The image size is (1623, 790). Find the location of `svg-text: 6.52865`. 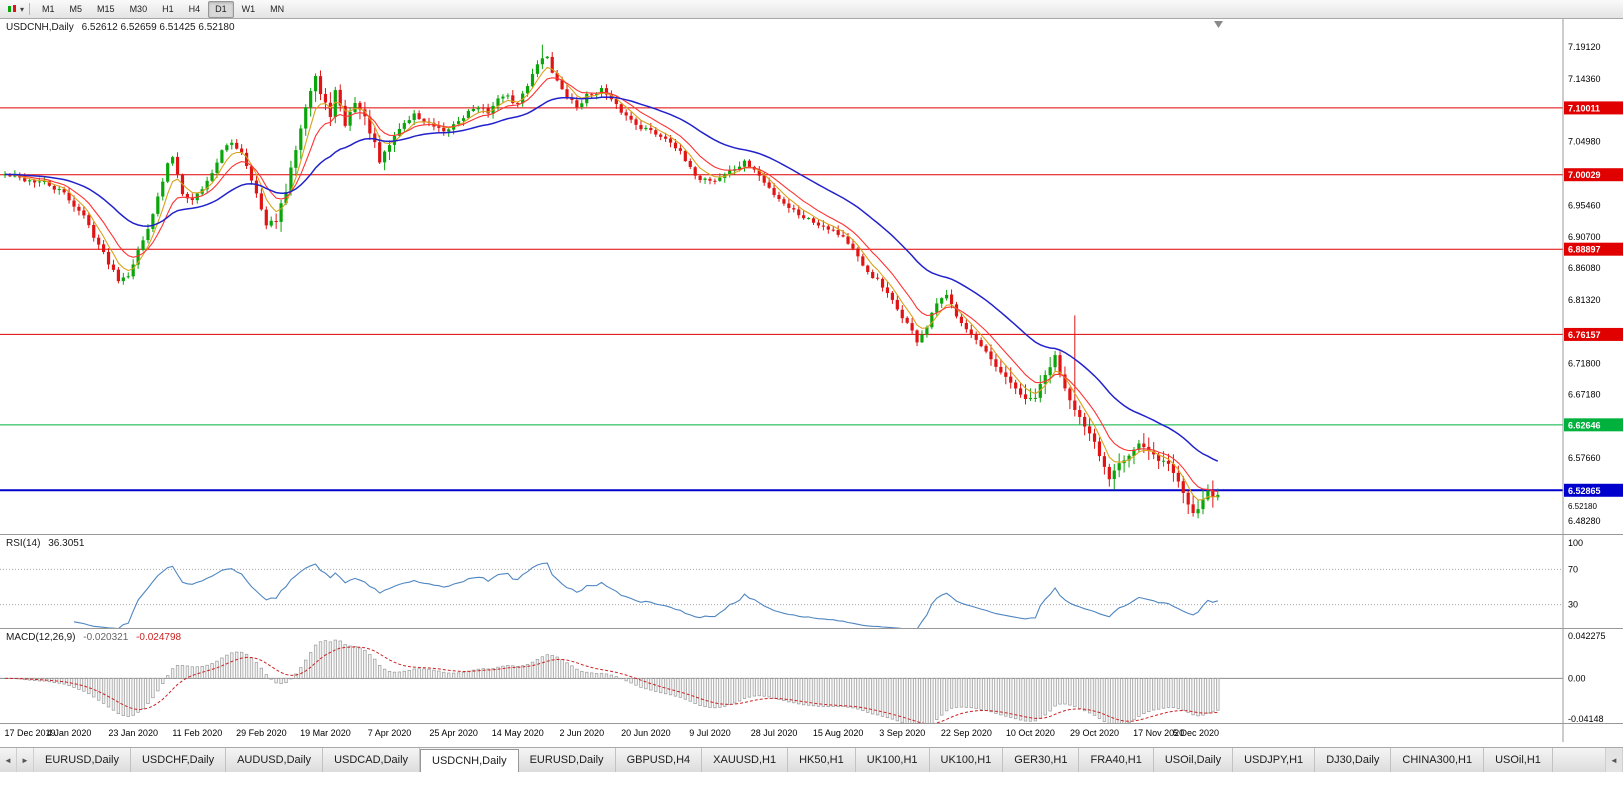

svg-text: 6.52865 is located at coordinates (1584, 491).